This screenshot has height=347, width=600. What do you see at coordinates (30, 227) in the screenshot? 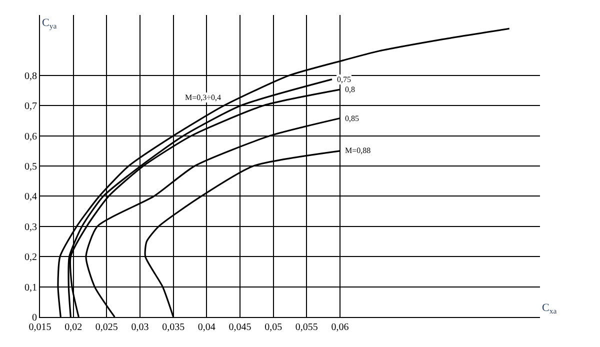
I see `y-tick-label: 0,3` at bounding box center [30, 227].